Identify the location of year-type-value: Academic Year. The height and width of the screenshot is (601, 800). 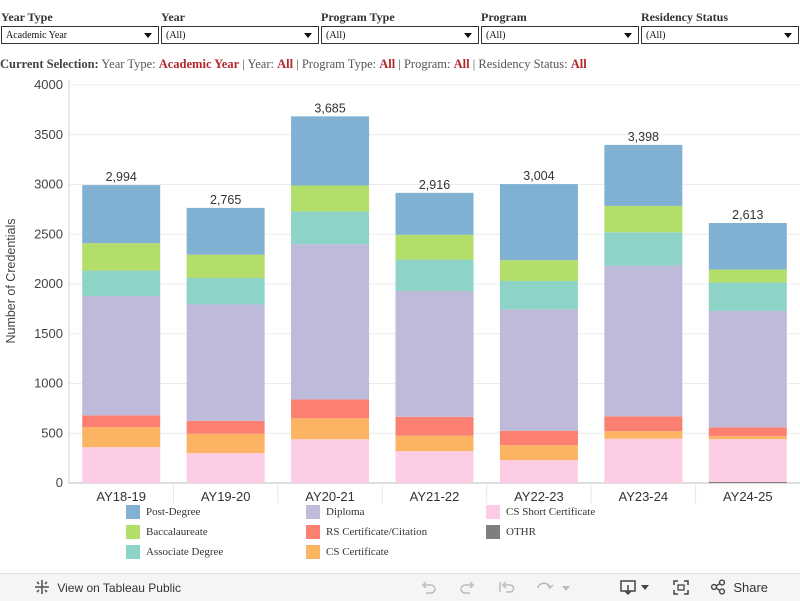
(37, 35).